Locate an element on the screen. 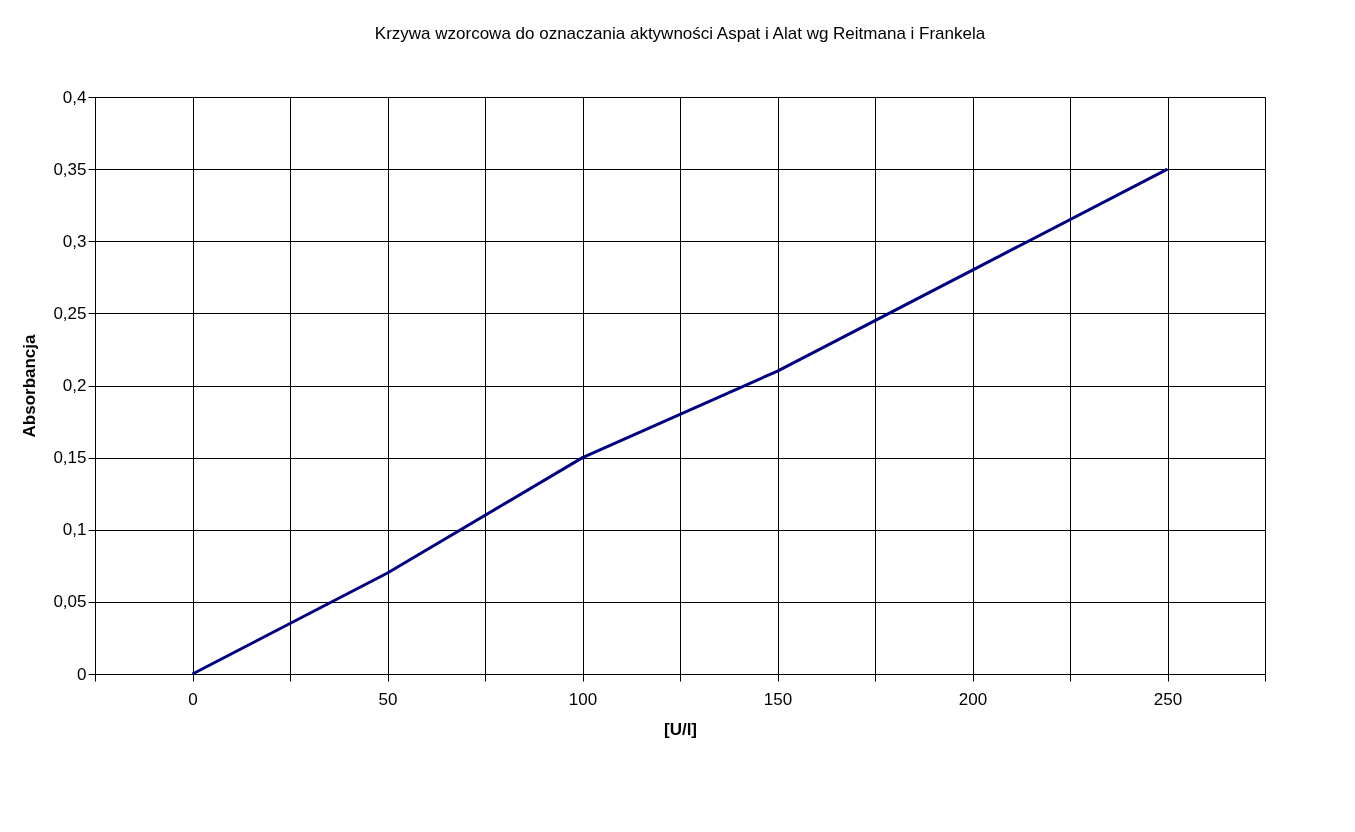 The width and height of the screenshot is (1355, 832). x-tick-label: 50 is located at coordinates (388, 699).